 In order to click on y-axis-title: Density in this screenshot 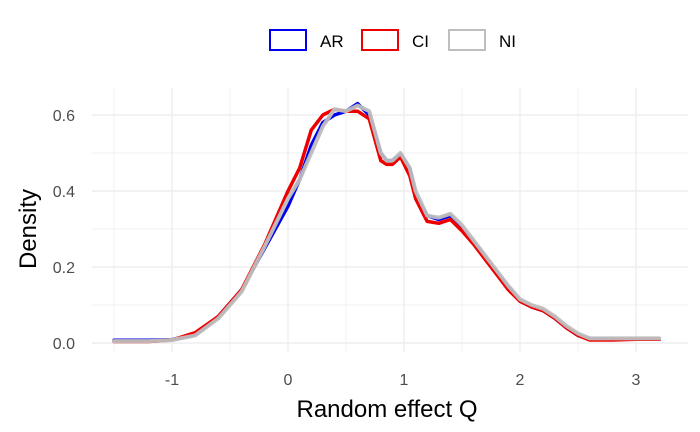, I will do `click(28, 229)`.